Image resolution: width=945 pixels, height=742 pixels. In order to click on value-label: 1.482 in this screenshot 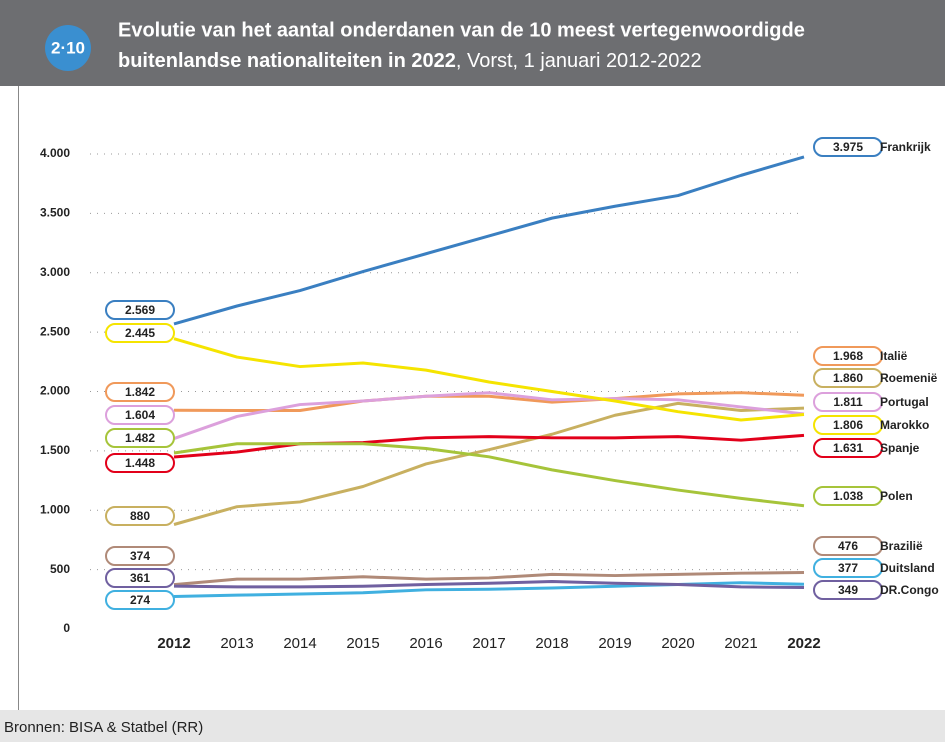, I will do `click(140, 438)`.